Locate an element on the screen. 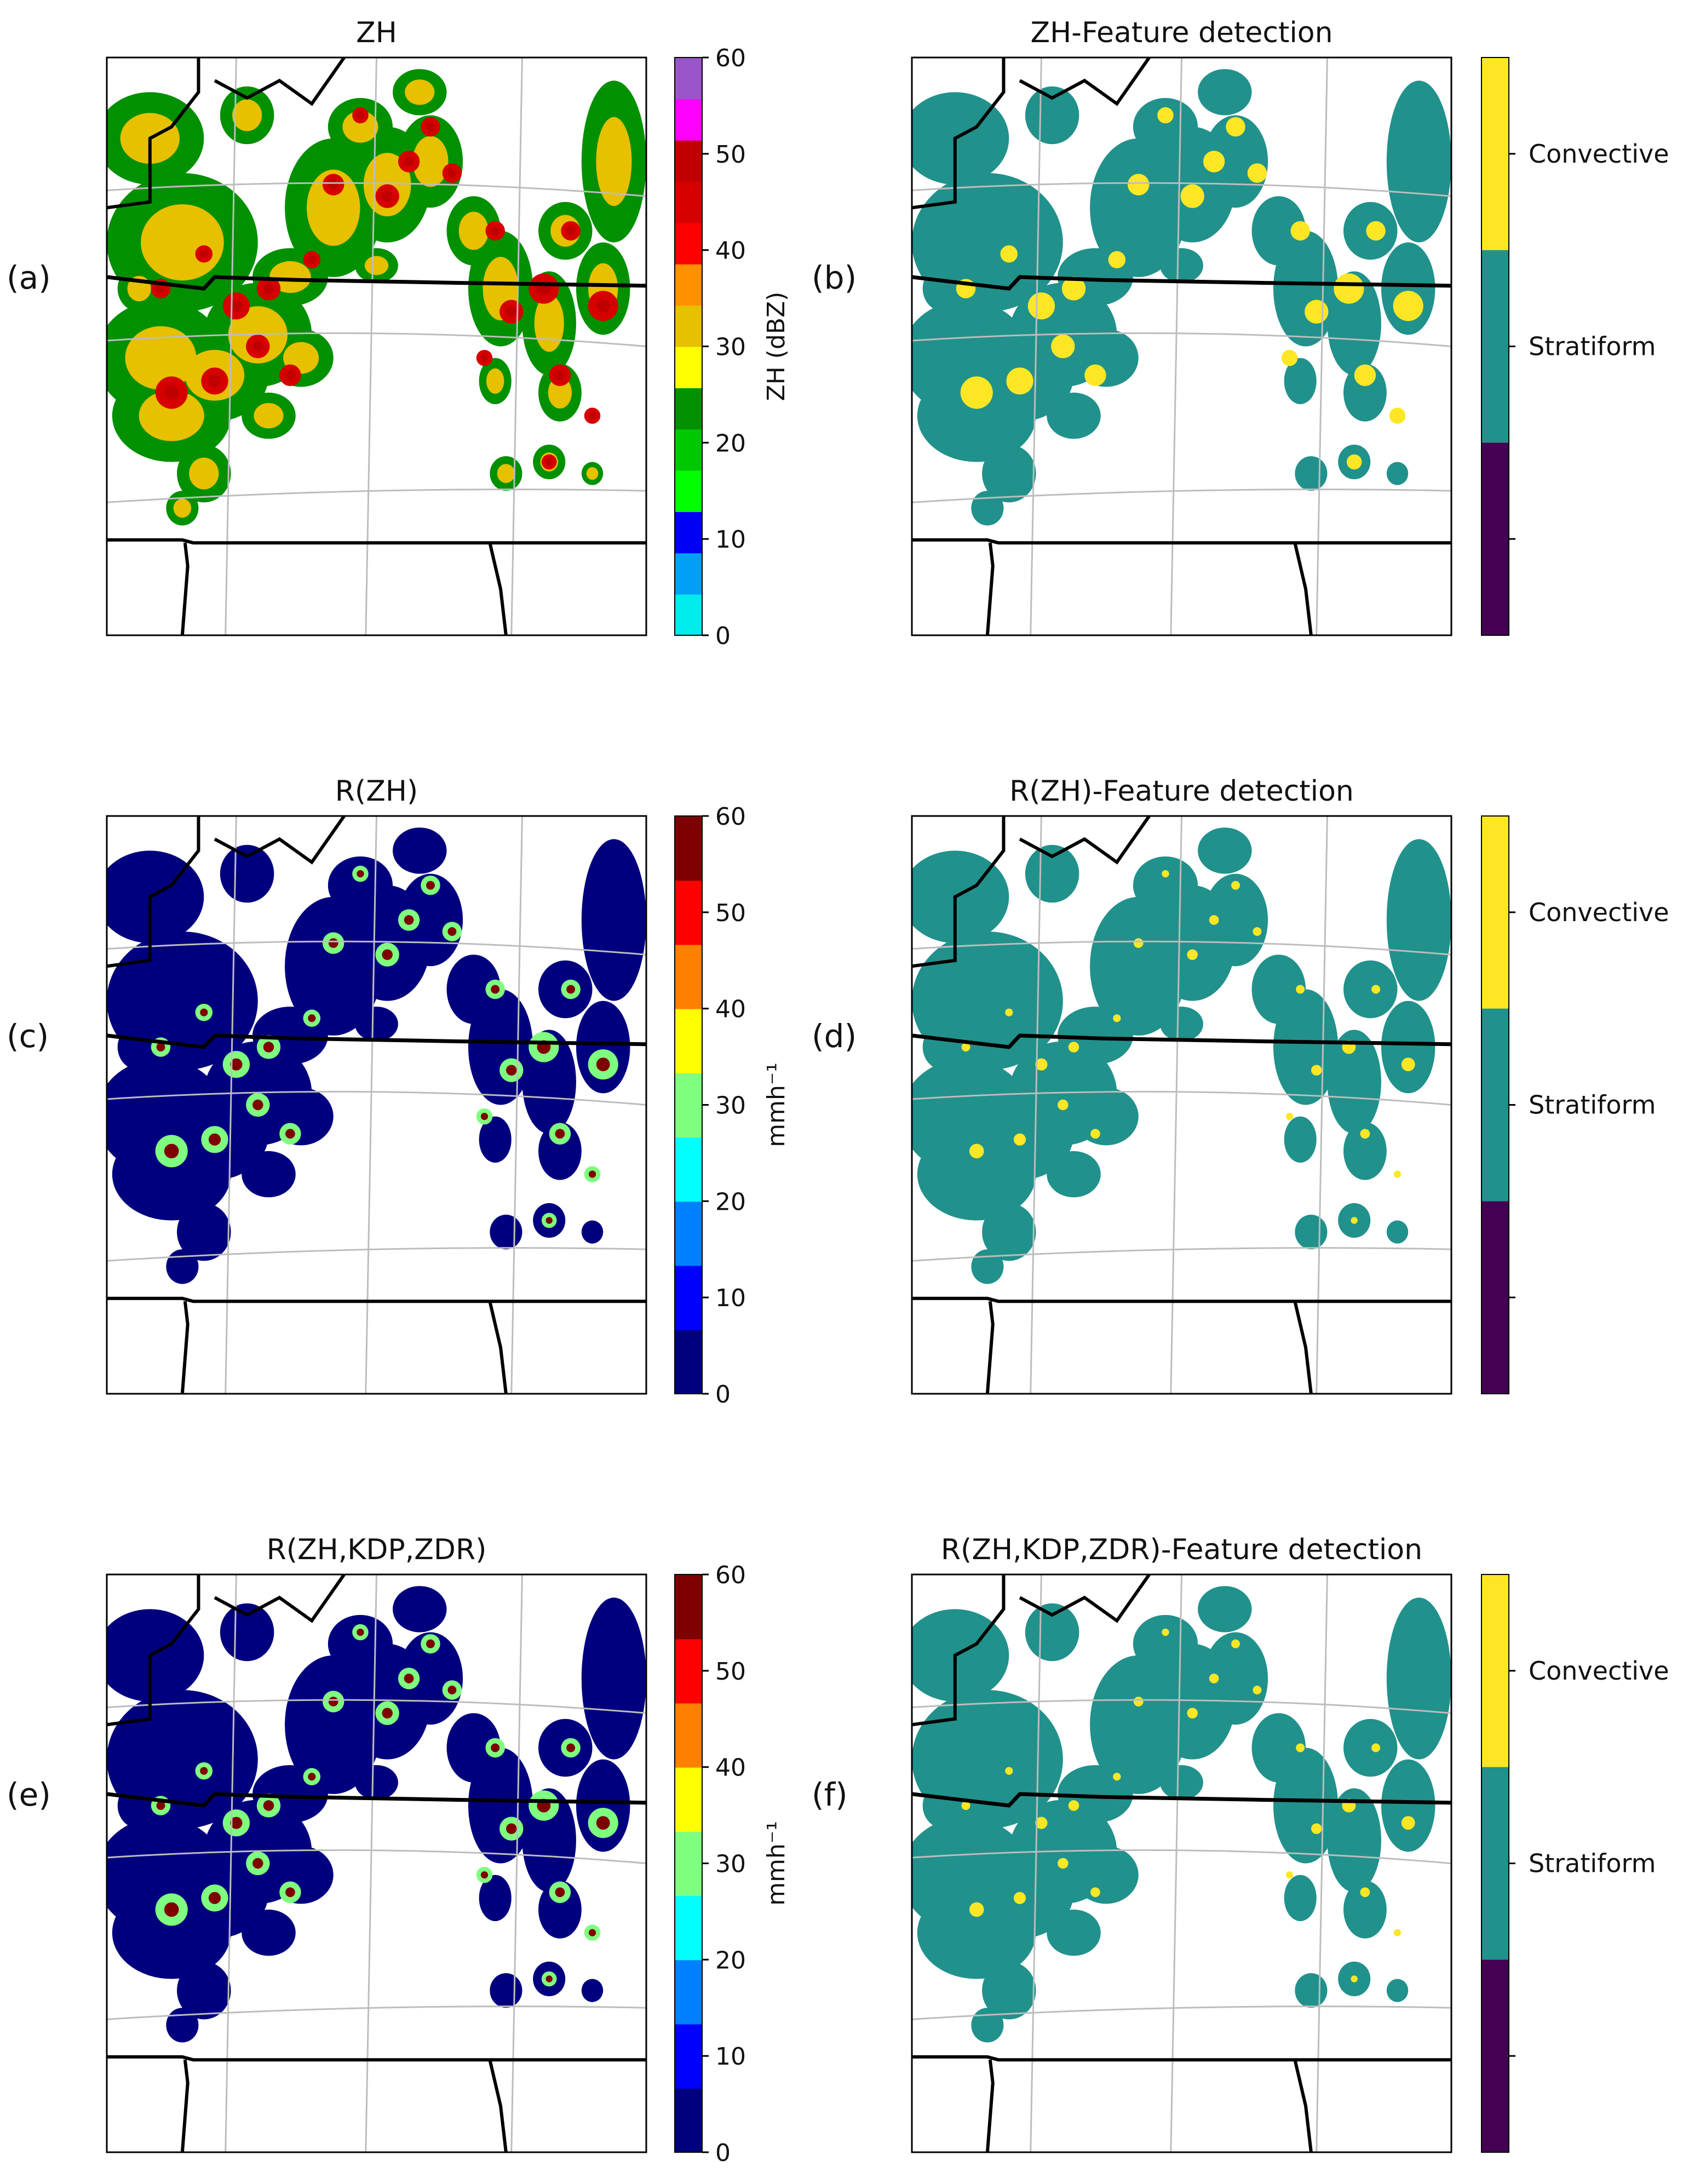 The width and height of the screenshot is (1700, 2184). colorbar-tick-label: 50 is located at coordinates (730, 1672).